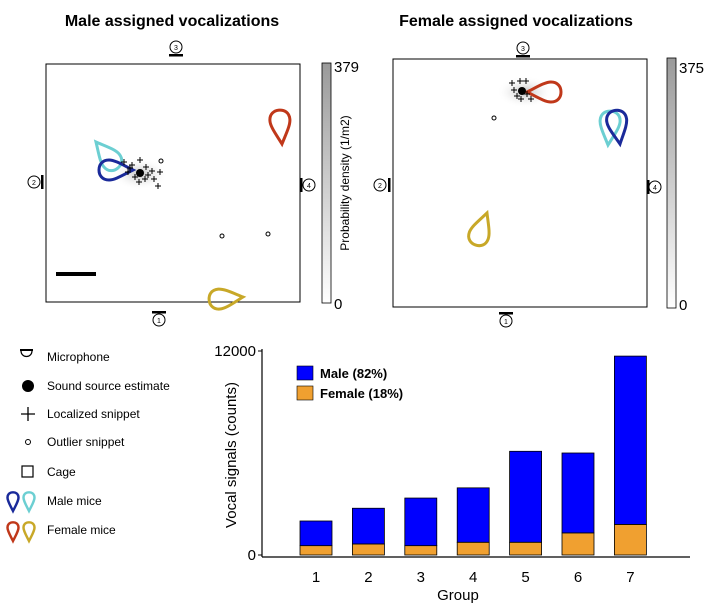 This screenshot has height=606, width=710. I want to click on legend-male-label: Male mice, so click(74, 501).